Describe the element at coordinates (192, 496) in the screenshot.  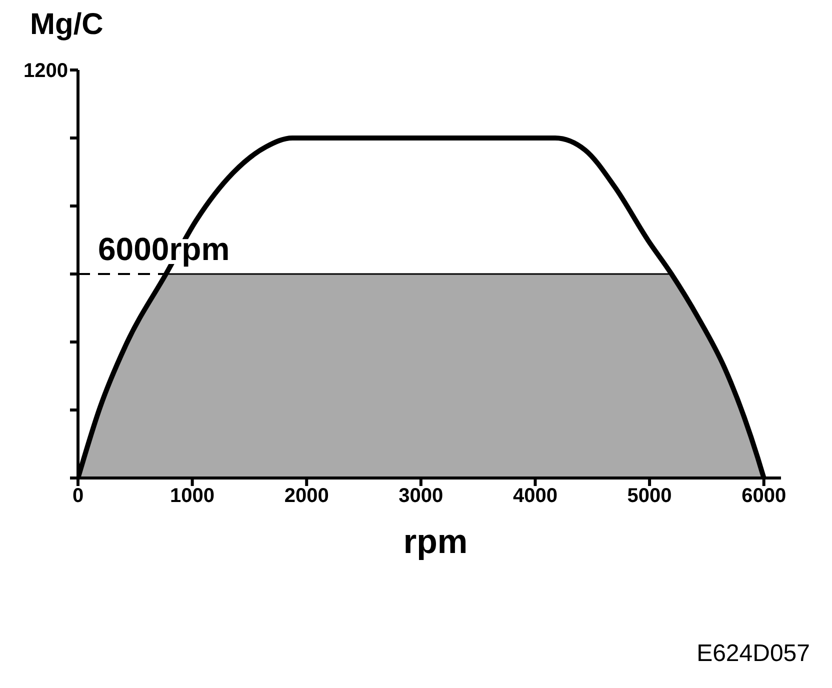
I see `x-tick-label: 1000` at that location.